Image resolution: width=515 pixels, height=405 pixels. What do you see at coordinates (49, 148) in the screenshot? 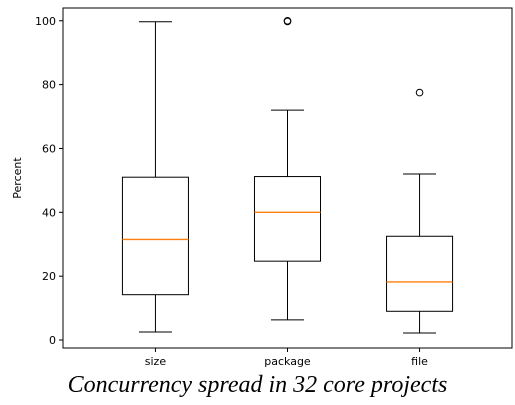
I see `y-tick-label: 60` at bounding box center [49, 148].